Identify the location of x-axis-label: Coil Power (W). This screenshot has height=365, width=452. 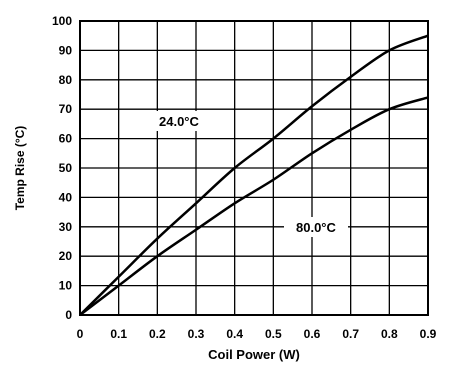
(254, 354).